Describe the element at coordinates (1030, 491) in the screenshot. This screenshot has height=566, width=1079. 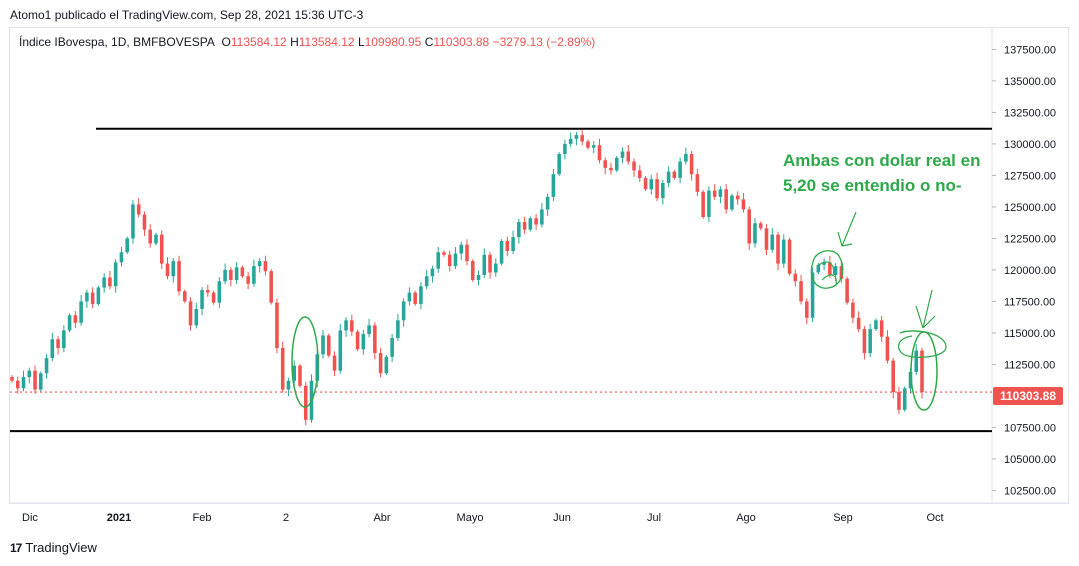
I see `y-tick-label: 102500.00` at that location.